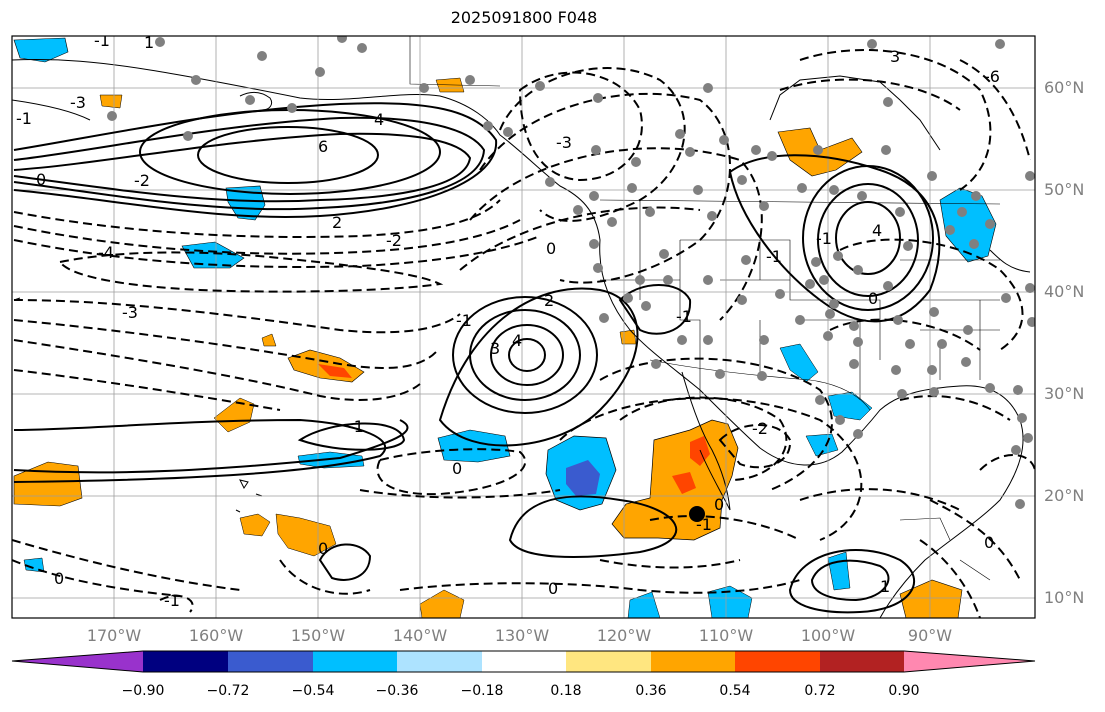  Describe the element at coordinates (313, 691) in the screenshot. I see `colorbar-tick-label: −0.54` at that location.